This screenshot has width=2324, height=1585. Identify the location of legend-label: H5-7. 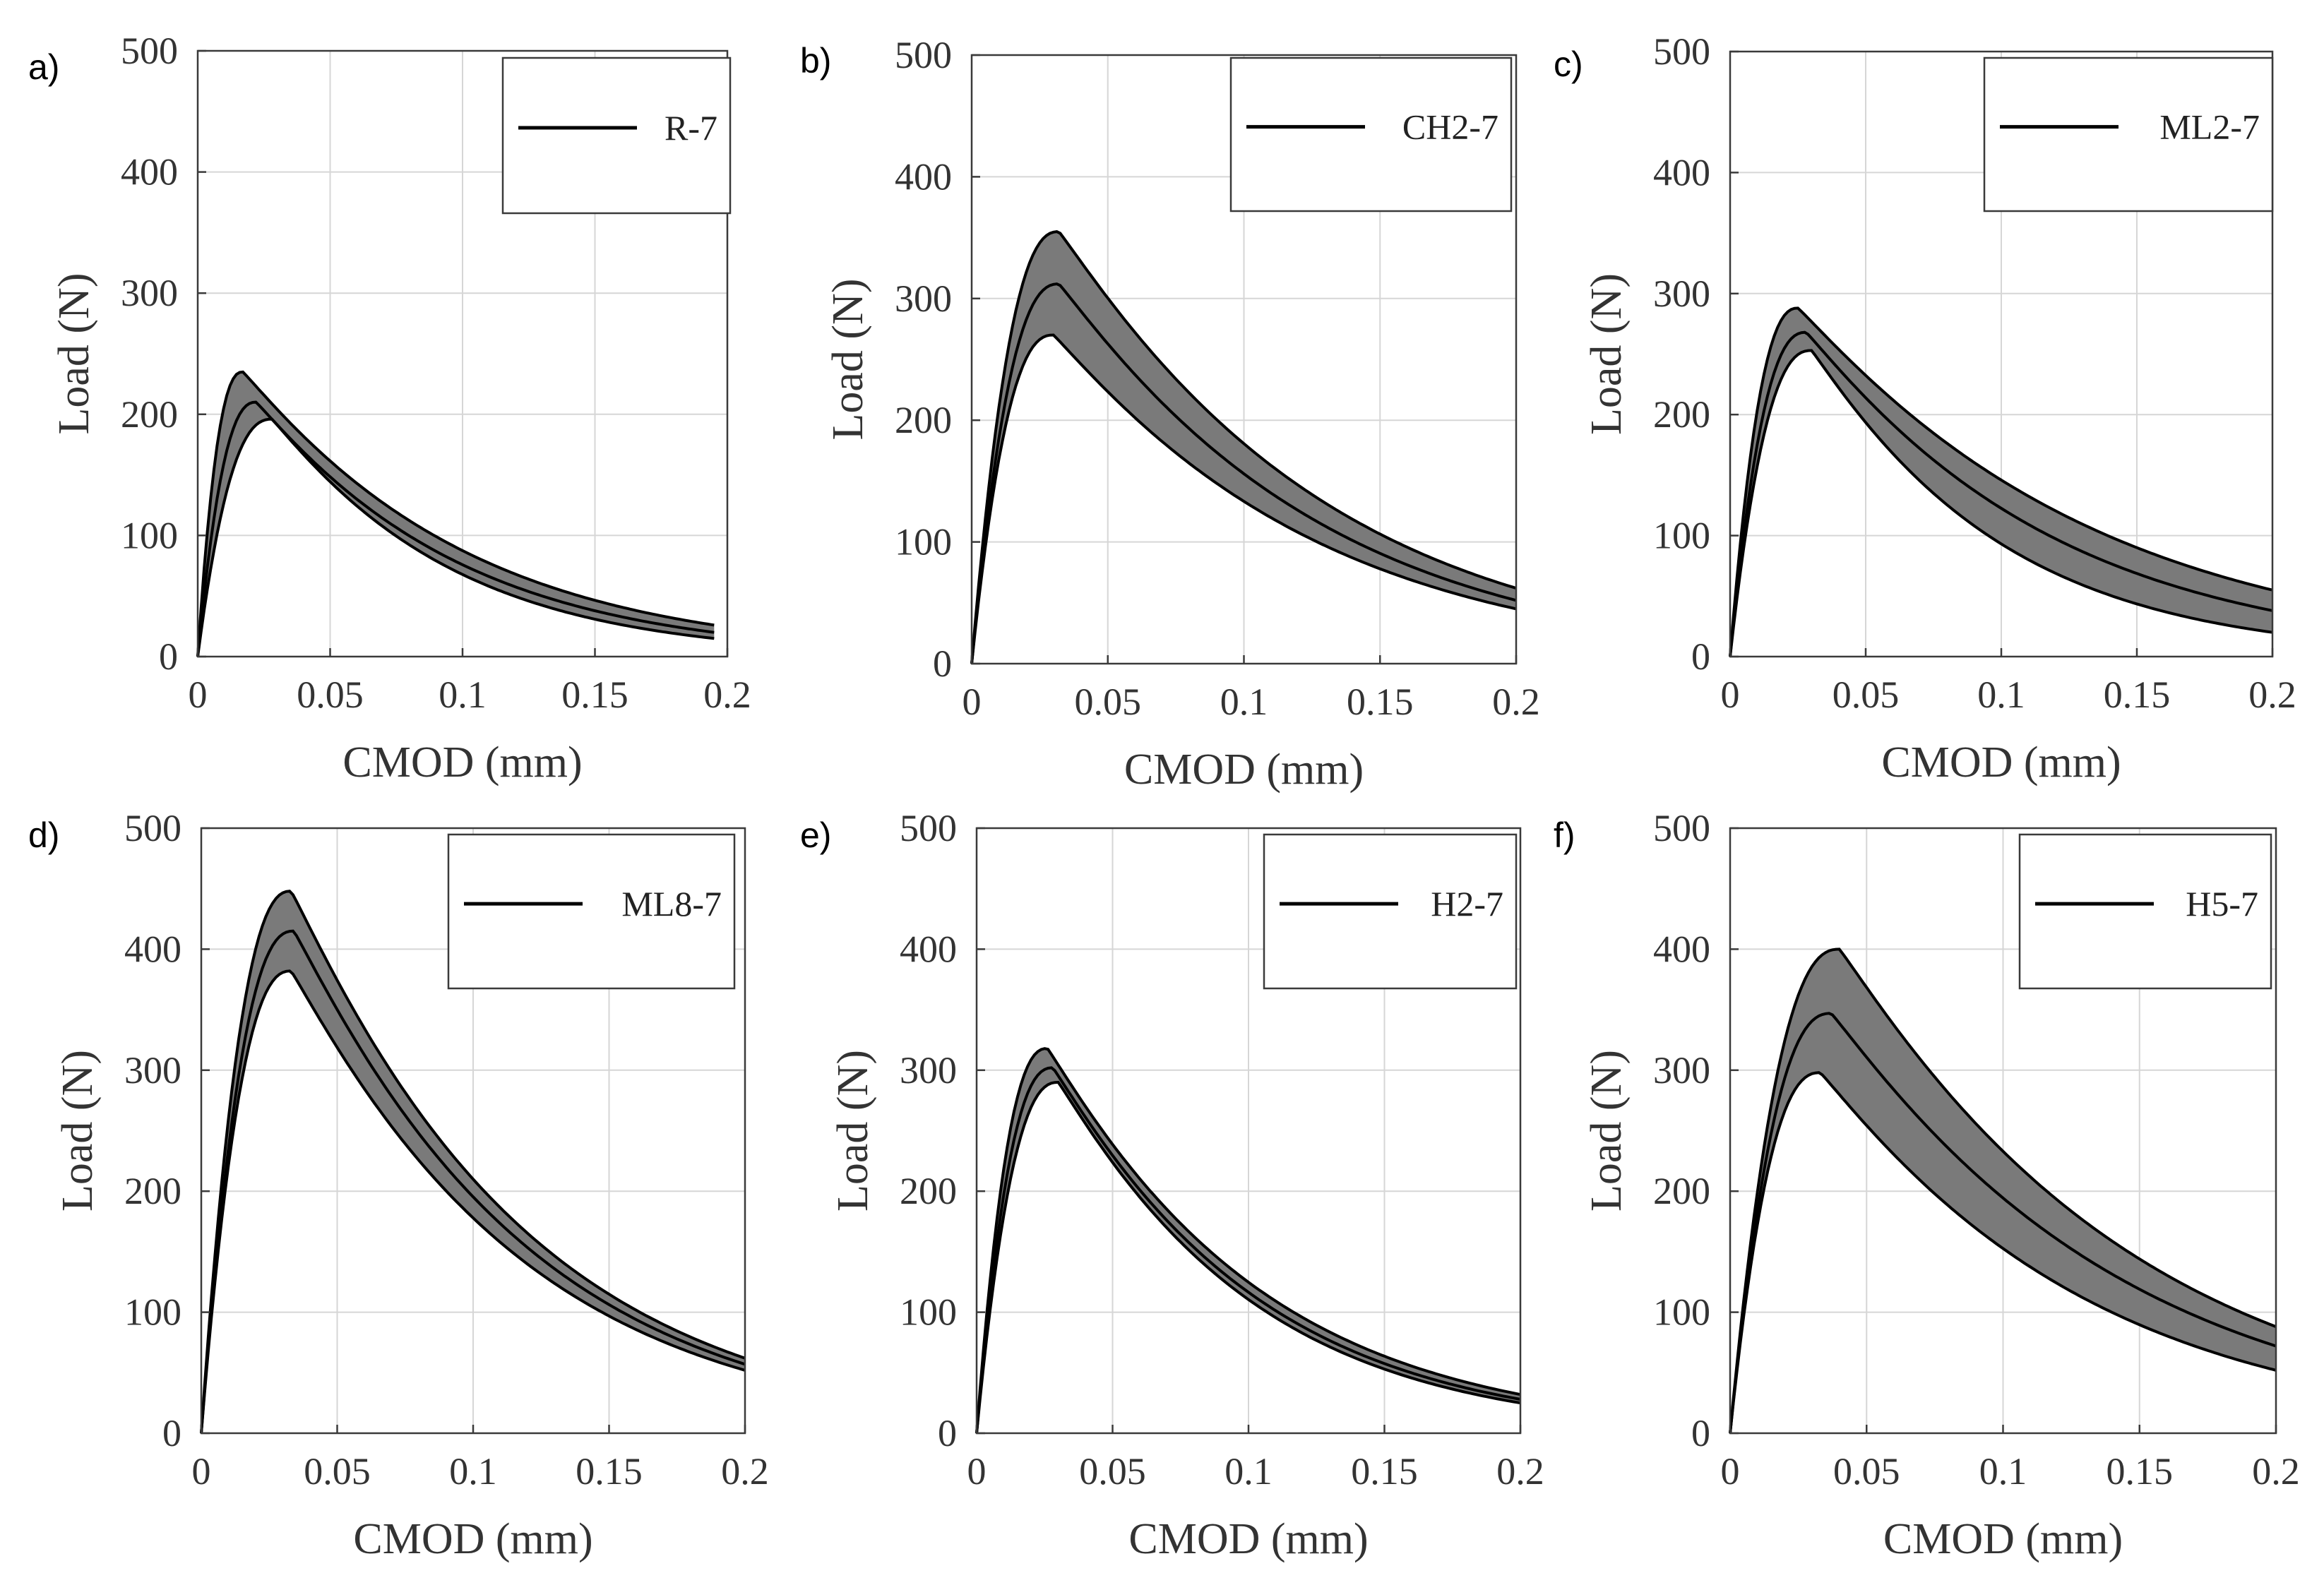
(2222, 903).